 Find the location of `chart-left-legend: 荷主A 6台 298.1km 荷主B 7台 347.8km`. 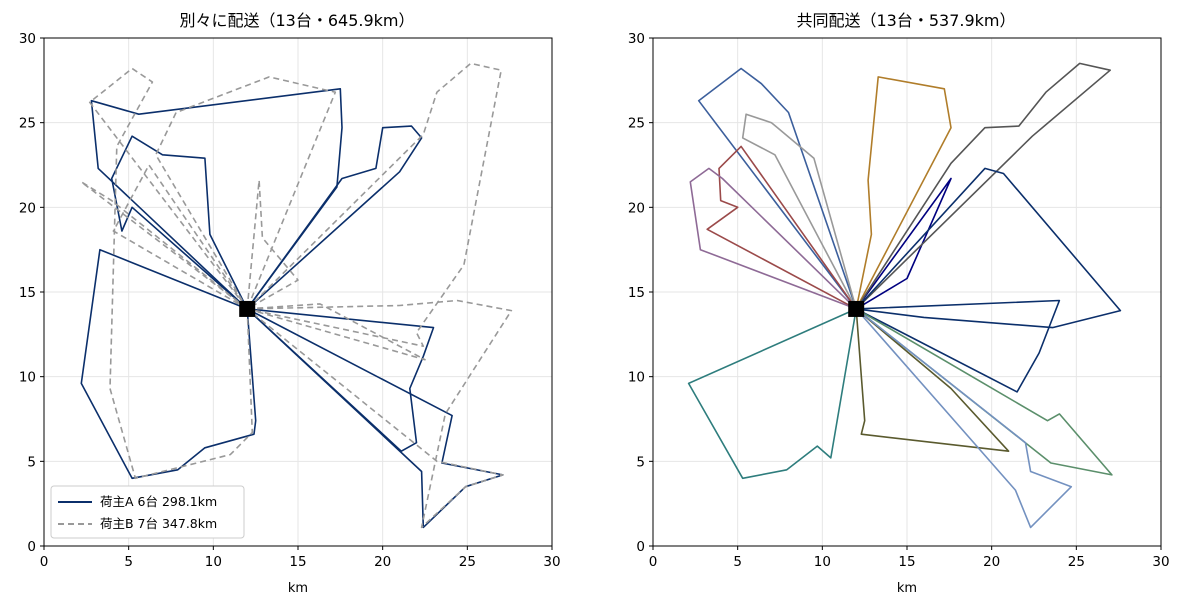

chart-left-legend: 荷主A 6台 298.1km 荷主B 7台 347.8km is located at coordinates (147, 512).